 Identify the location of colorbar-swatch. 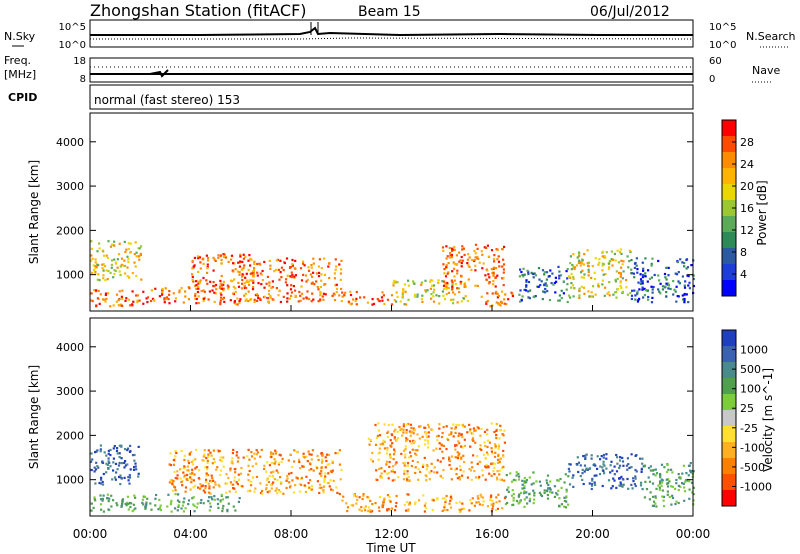
(729, 402).